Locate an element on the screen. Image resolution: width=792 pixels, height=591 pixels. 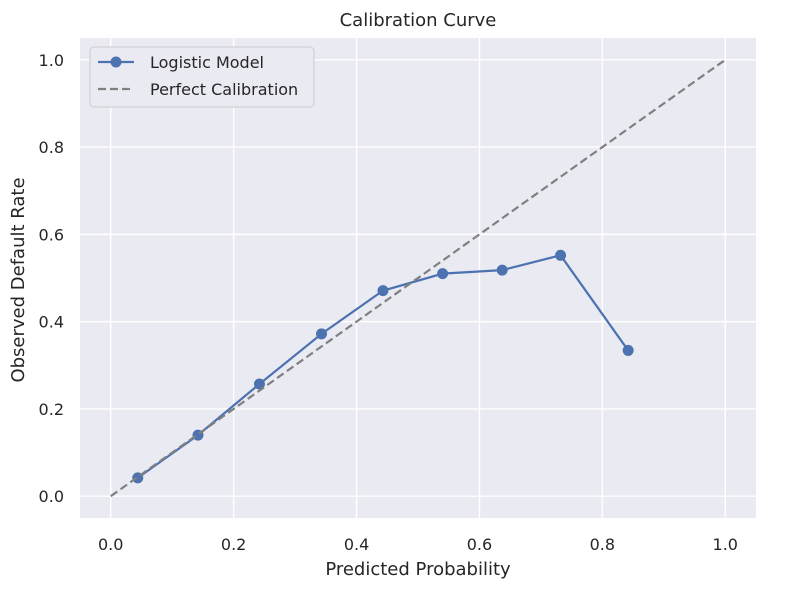
y-tick-label: 1.0 is located at coordinates (51, 60).